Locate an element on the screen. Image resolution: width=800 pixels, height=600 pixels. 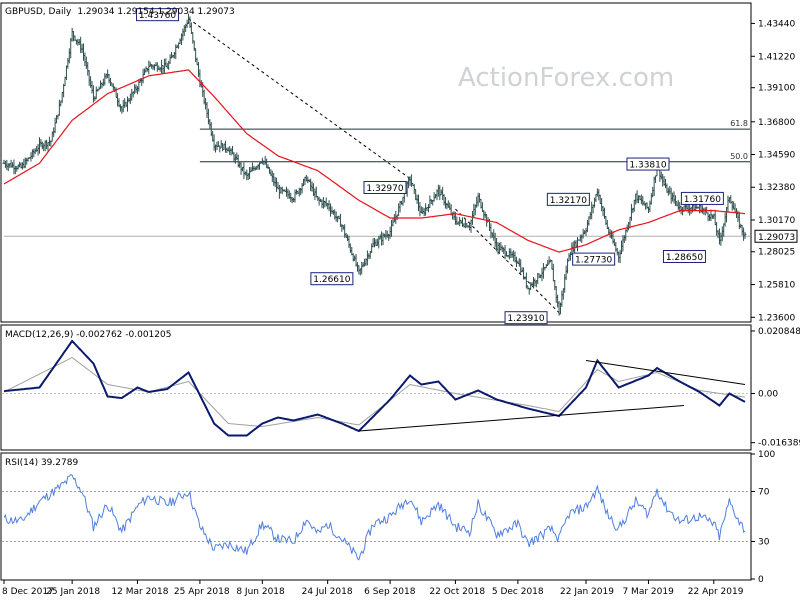
last-price-box is located at coordinates (776, 236).